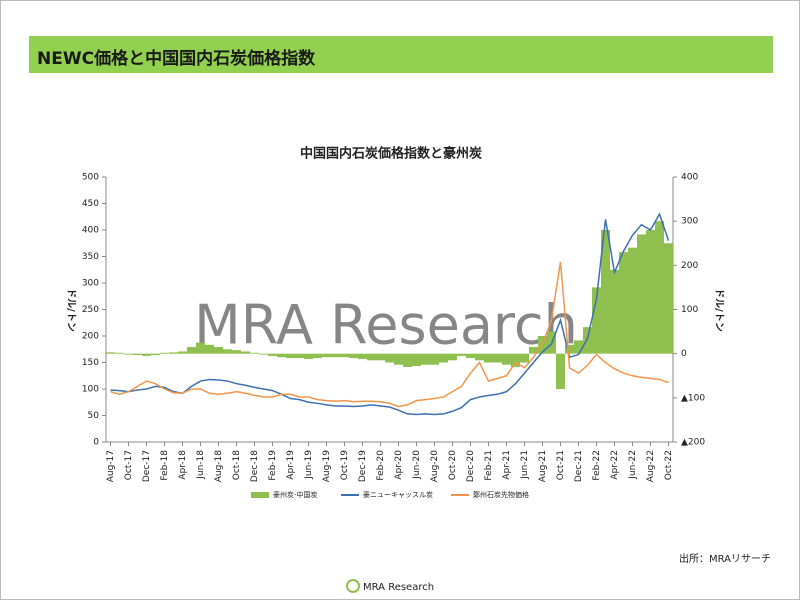  What do you see at coordinates (309, 465) in the screenshot?
I see `x-tick-label: Jun-19` at bounding box center [309, 465].